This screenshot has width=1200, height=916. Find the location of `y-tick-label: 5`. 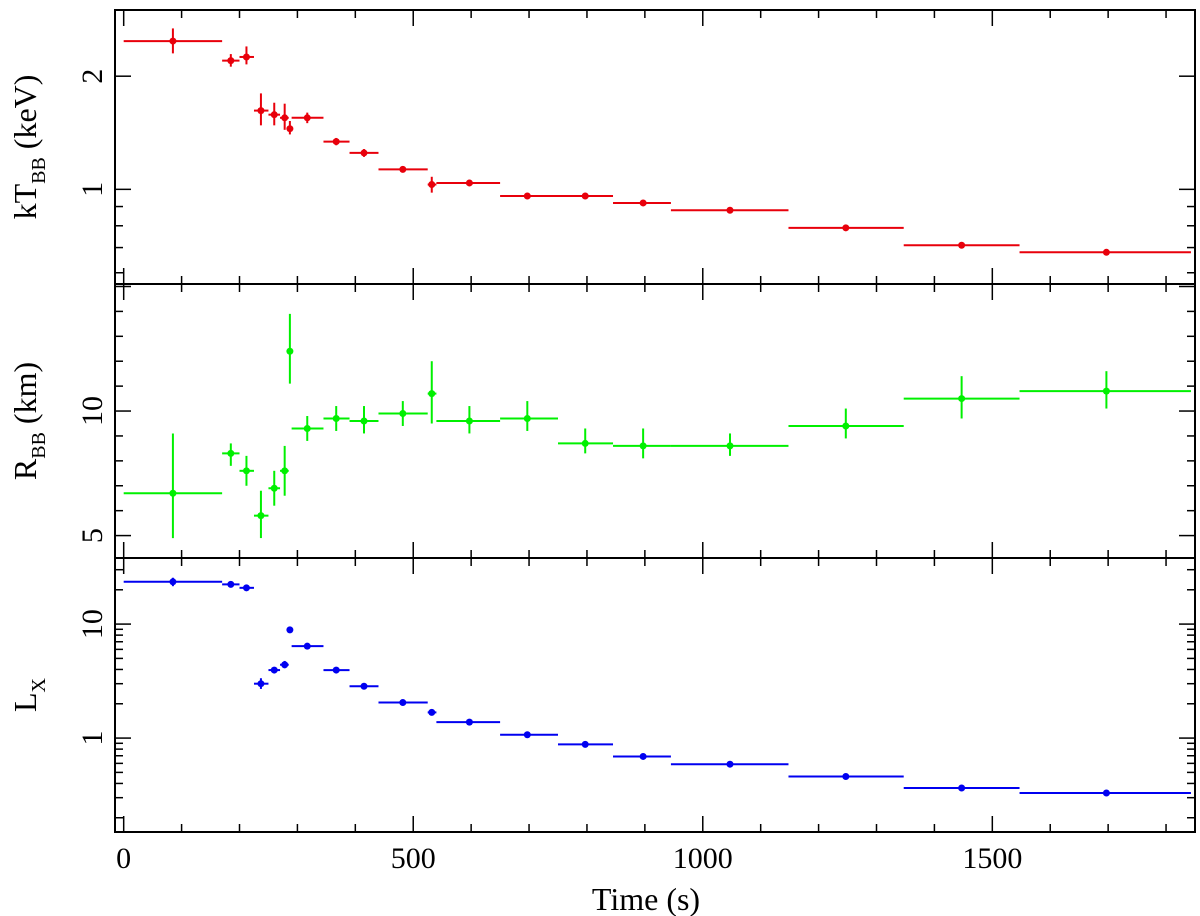

y-tick-label: 5 is located at coordinates (92, 535).